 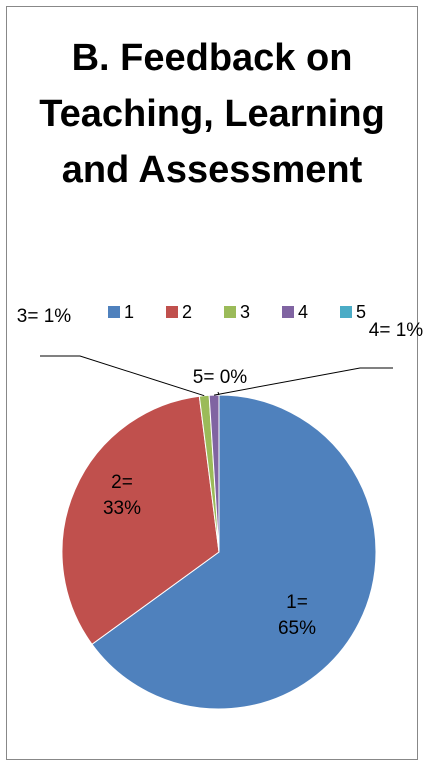 I want to click on data-label: 2= 33%, so click(x=122, y=495).